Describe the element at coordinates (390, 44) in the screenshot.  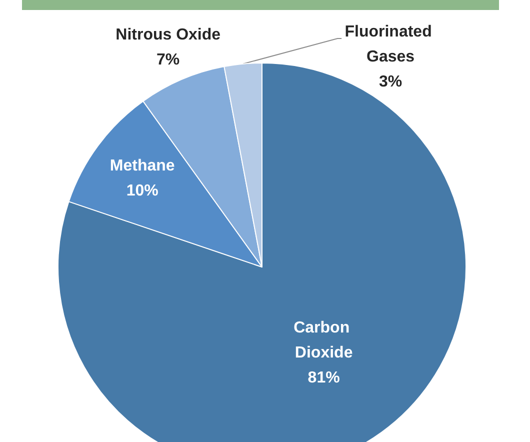
I see `slice-label: Fluorinated Gases` at that location.